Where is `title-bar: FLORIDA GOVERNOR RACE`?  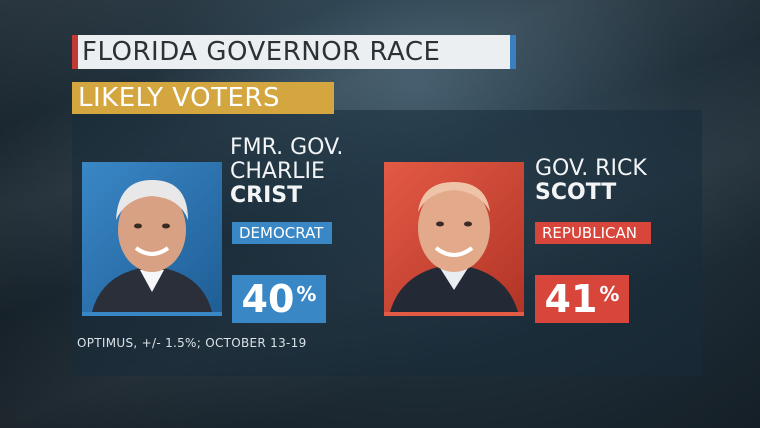
title-bar: FLORIDA GOVERNOR RACE is located at coordinates (294, 52).